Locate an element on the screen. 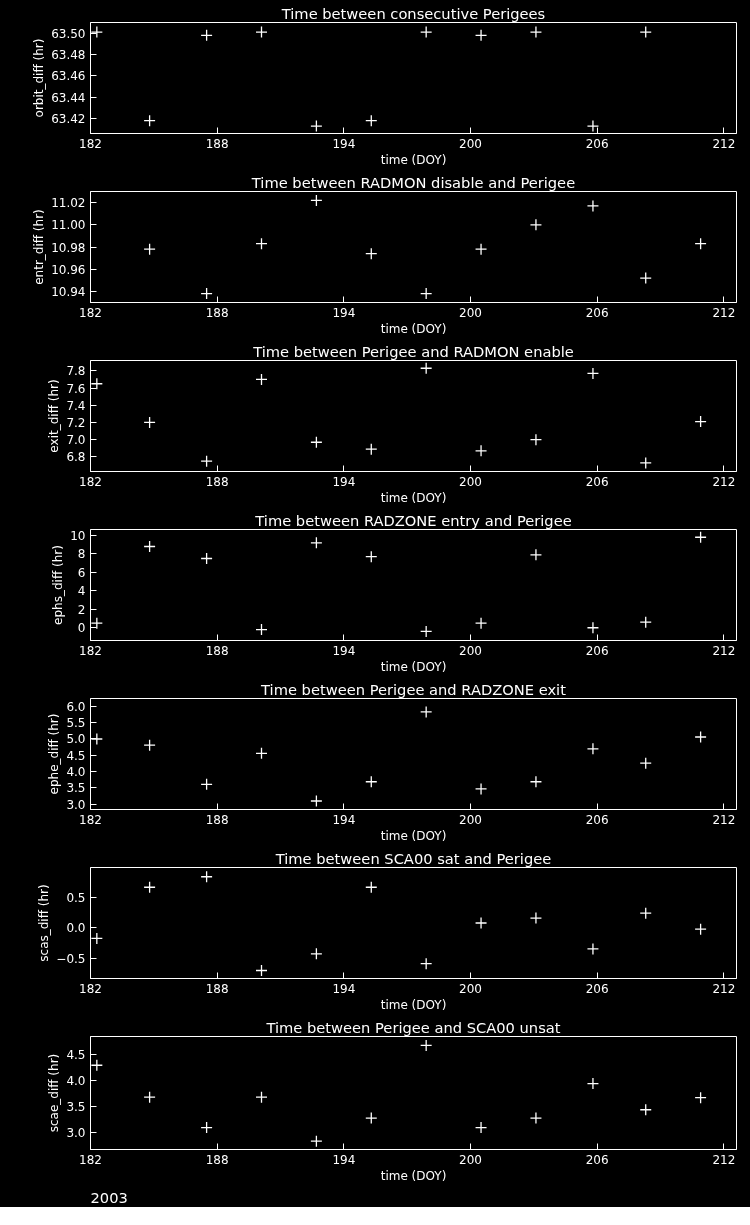 The height and width of the screenshot is (1225, 750). chart-title: Time between Perigee and RADZONE exit is located at coordinates (413, 689).